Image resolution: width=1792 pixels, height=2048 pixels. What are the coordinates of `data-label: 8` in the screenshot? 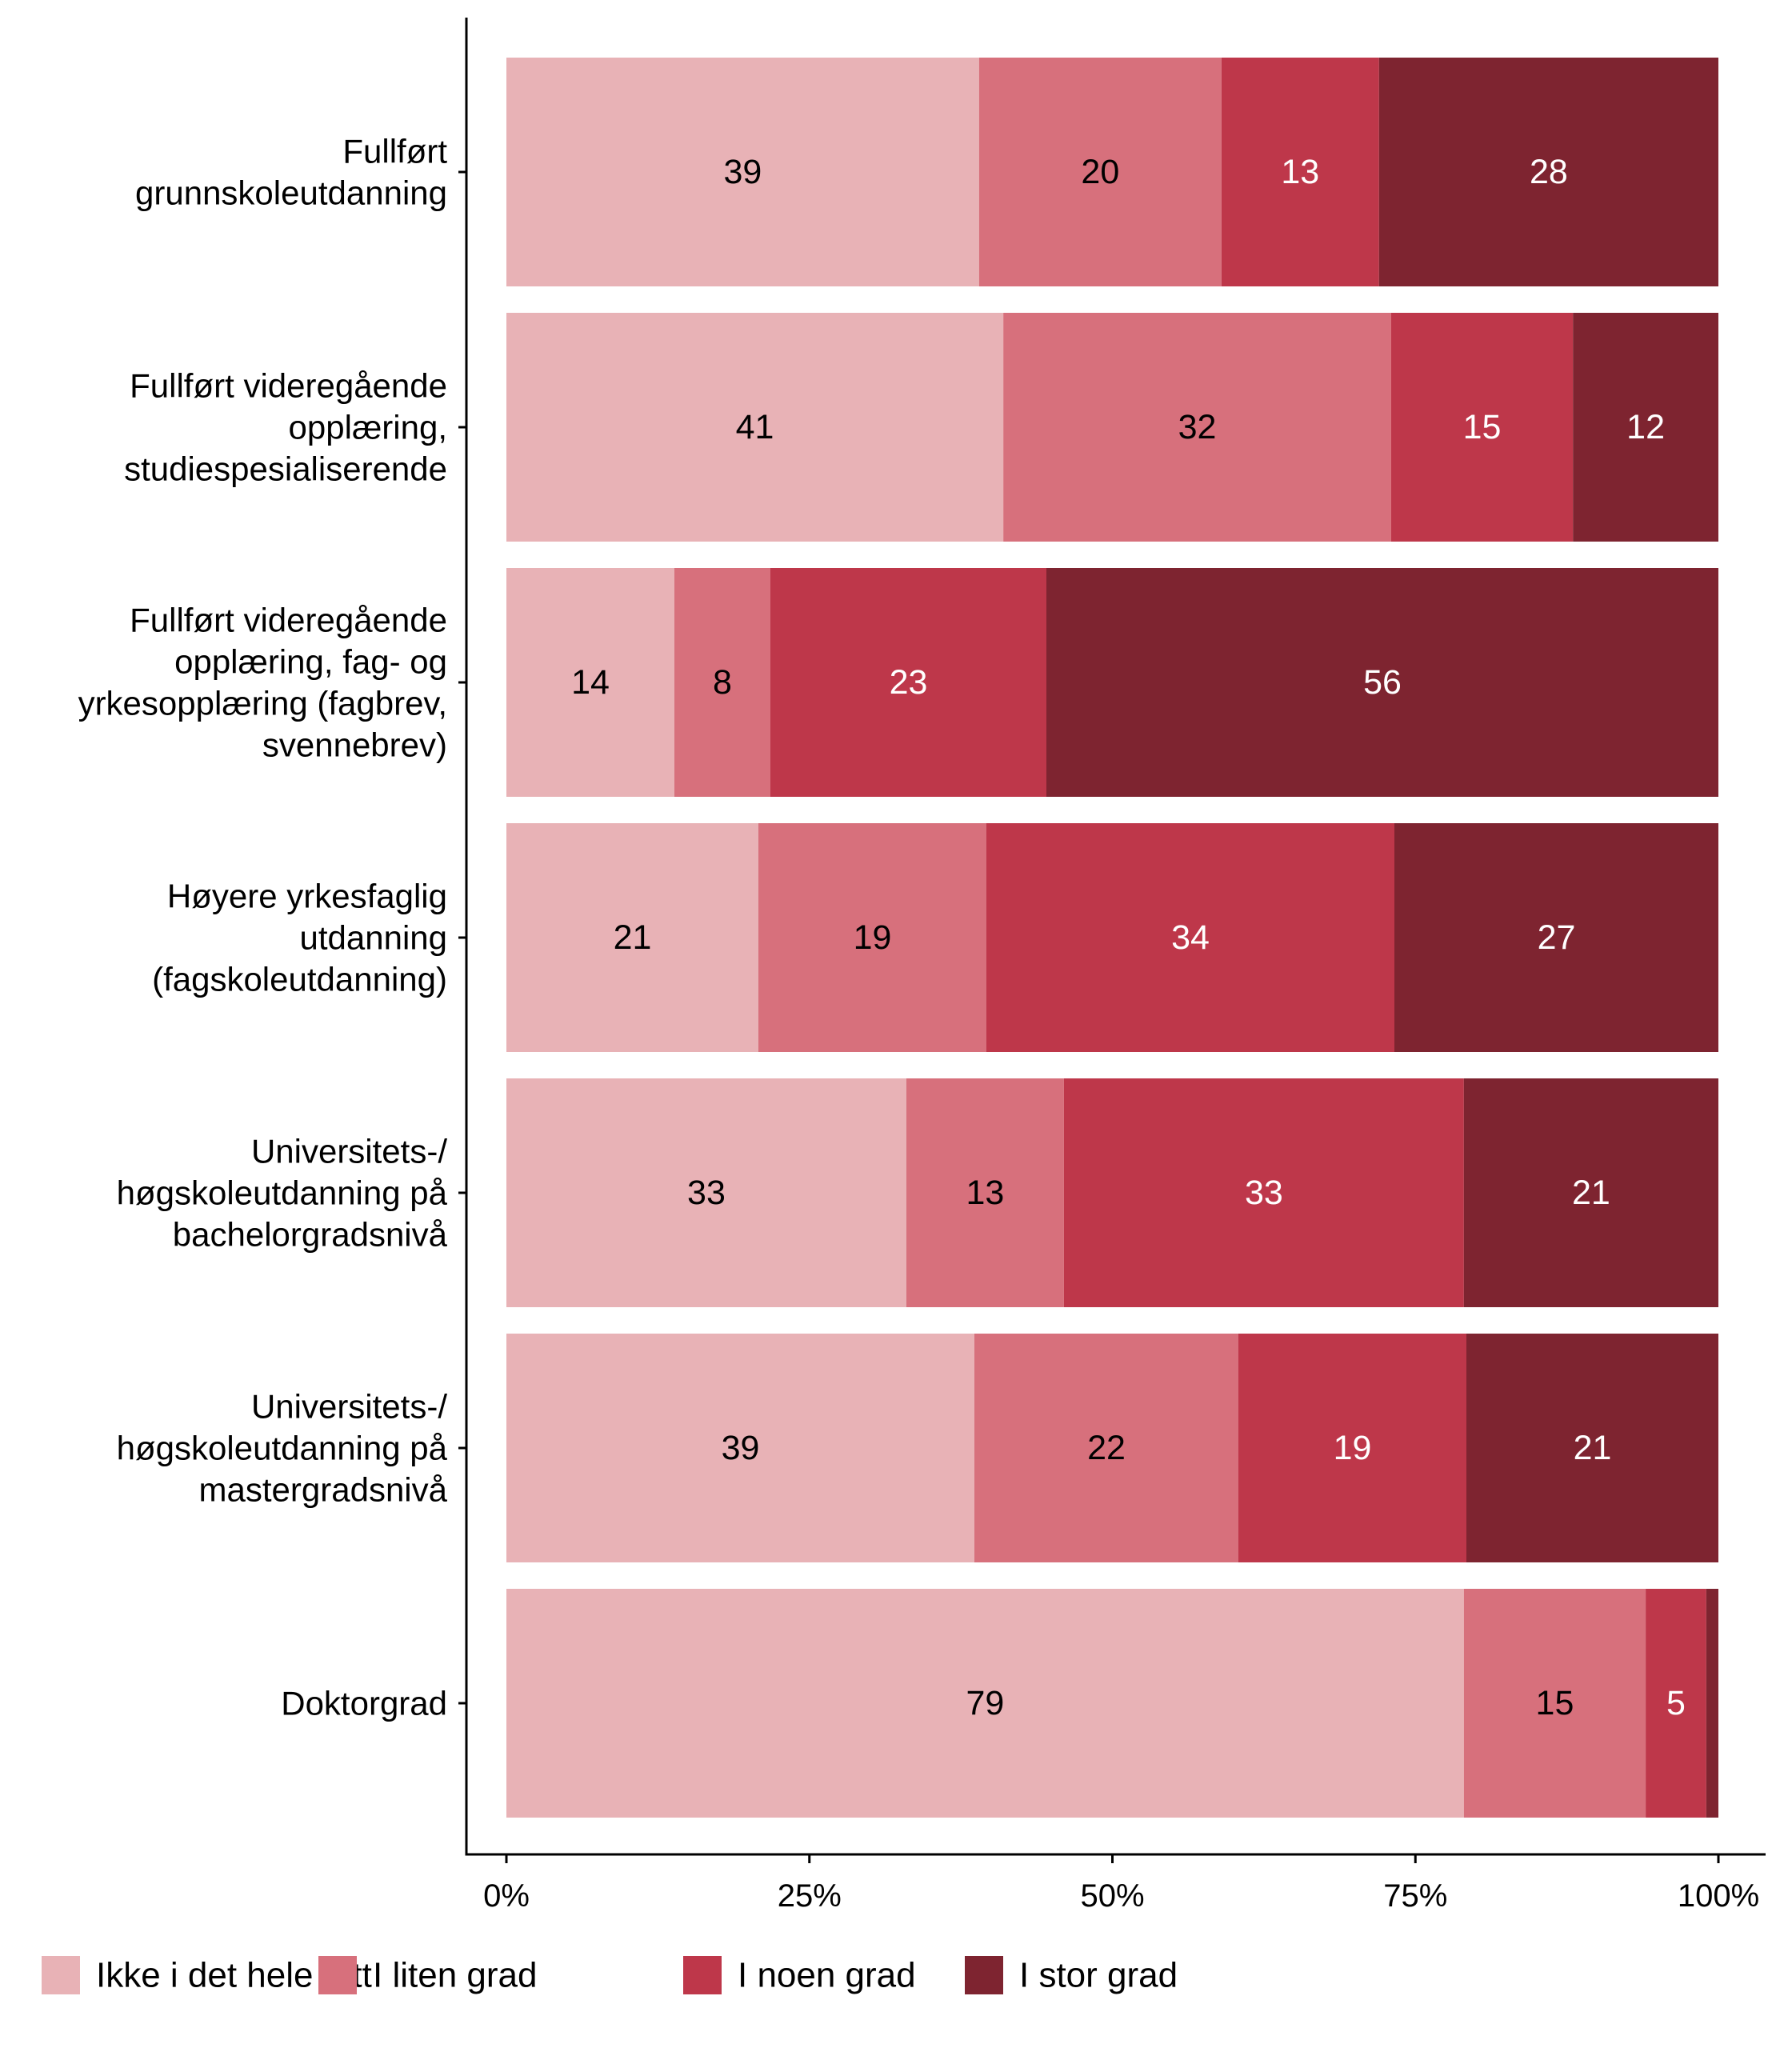 It's located at (722, 682).